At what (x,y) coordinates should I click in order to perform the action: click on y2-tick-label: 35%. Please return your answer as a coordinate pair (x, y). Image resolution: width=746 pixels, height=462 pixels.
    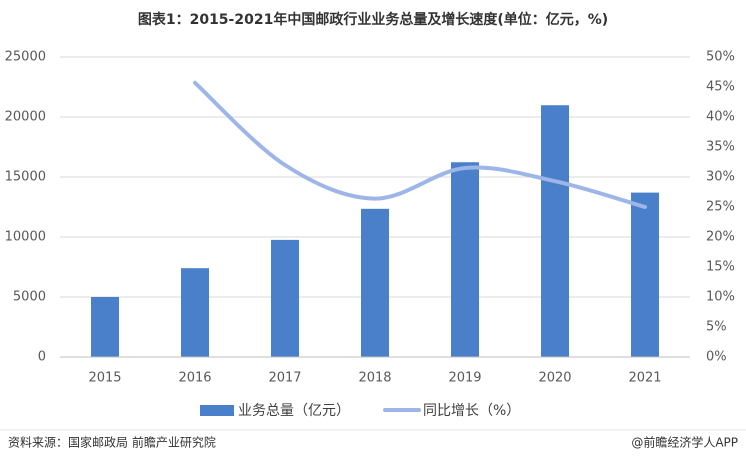
    Looking at the image, I should click on (720, 147).